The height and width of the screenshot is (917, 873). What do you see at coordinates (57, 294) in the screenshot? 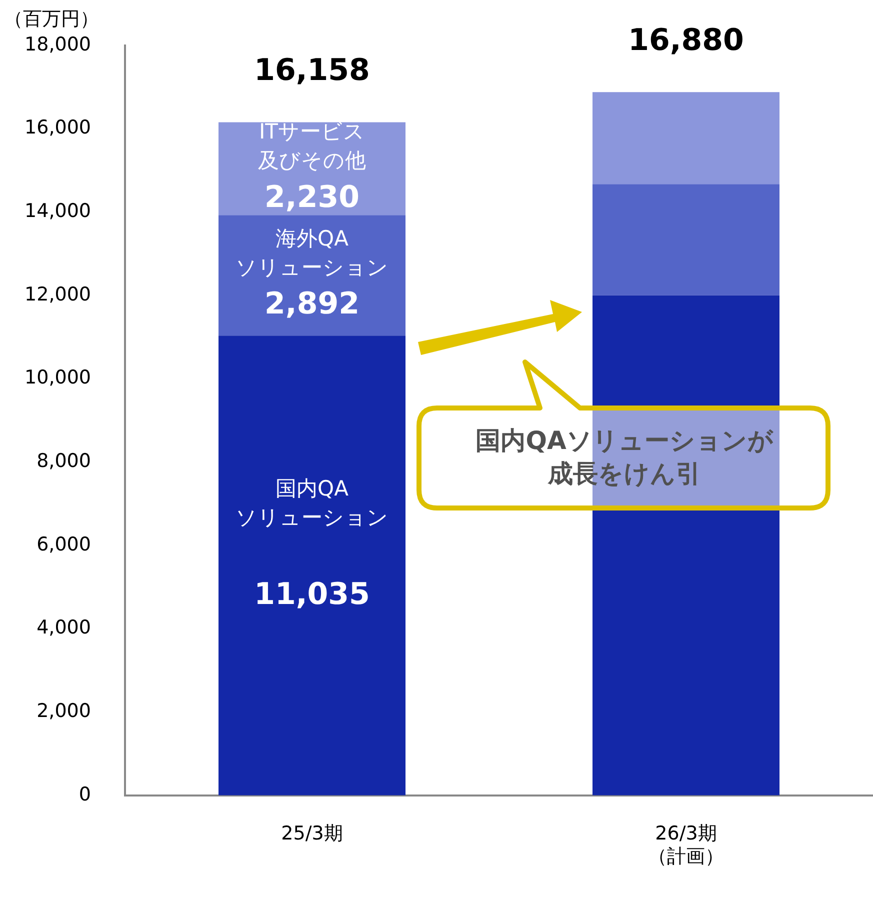
I see `y-tick-label: 12,000` at bounding box center [57, 294].